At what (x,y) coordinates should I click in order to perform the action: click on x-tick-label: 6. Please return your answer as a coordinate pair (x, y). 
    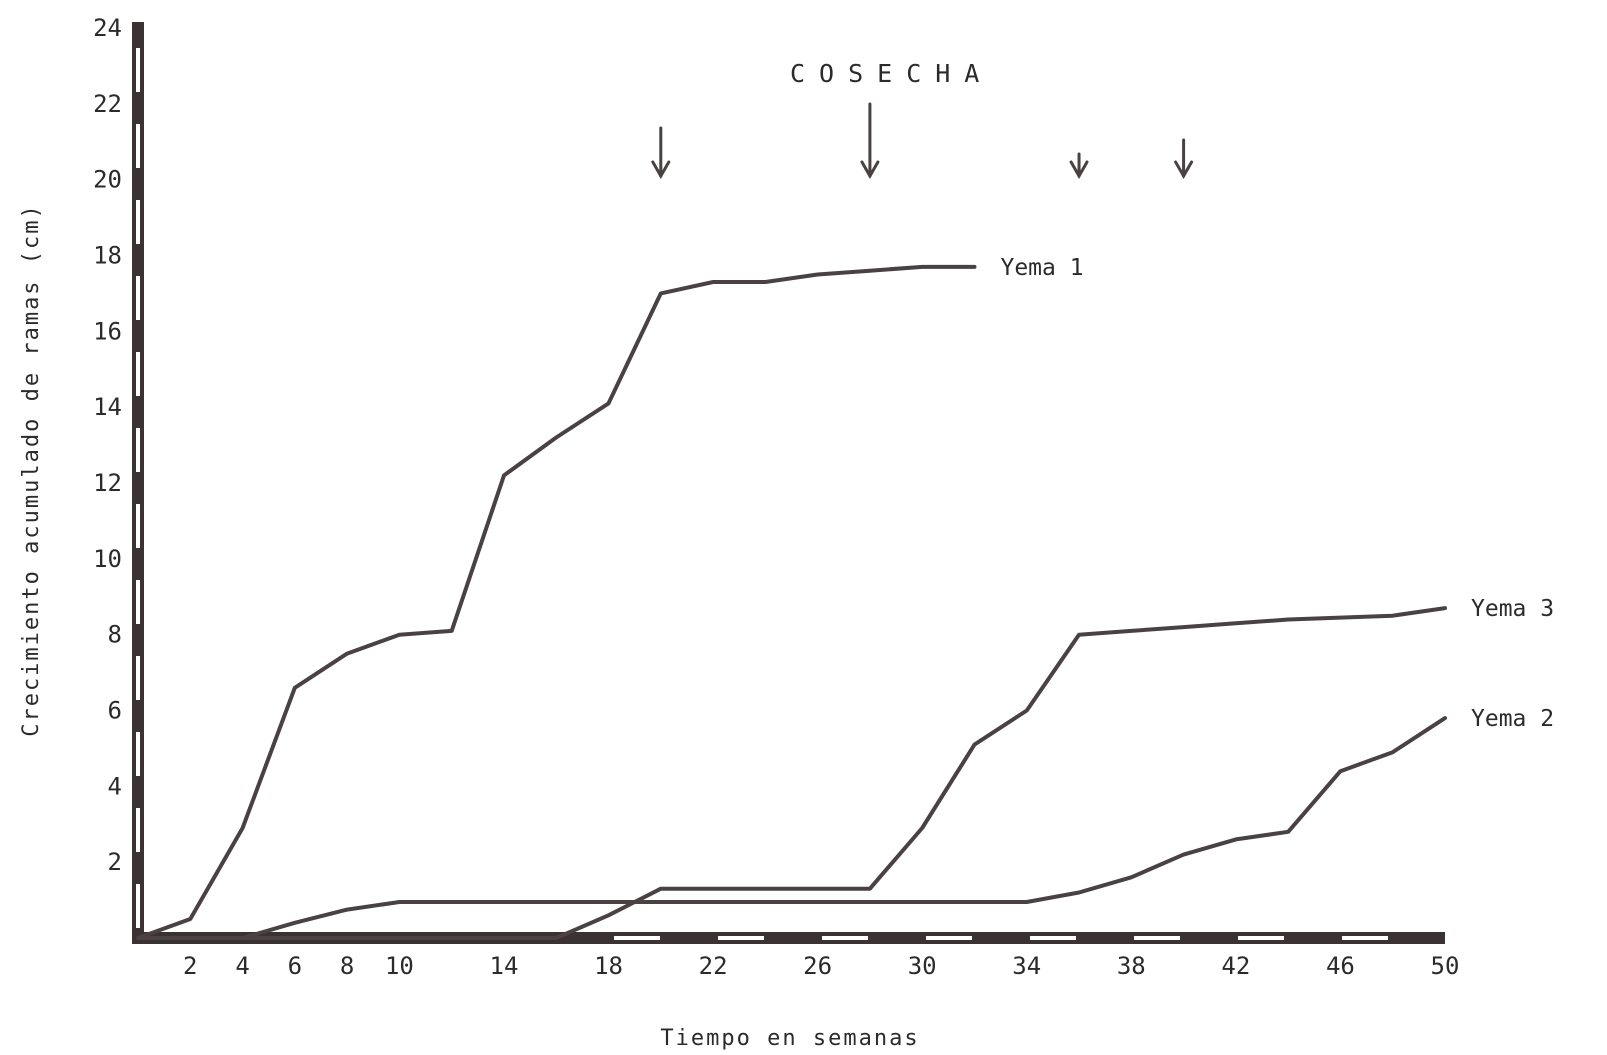
    Looking at the image, I should click on (295, 966).